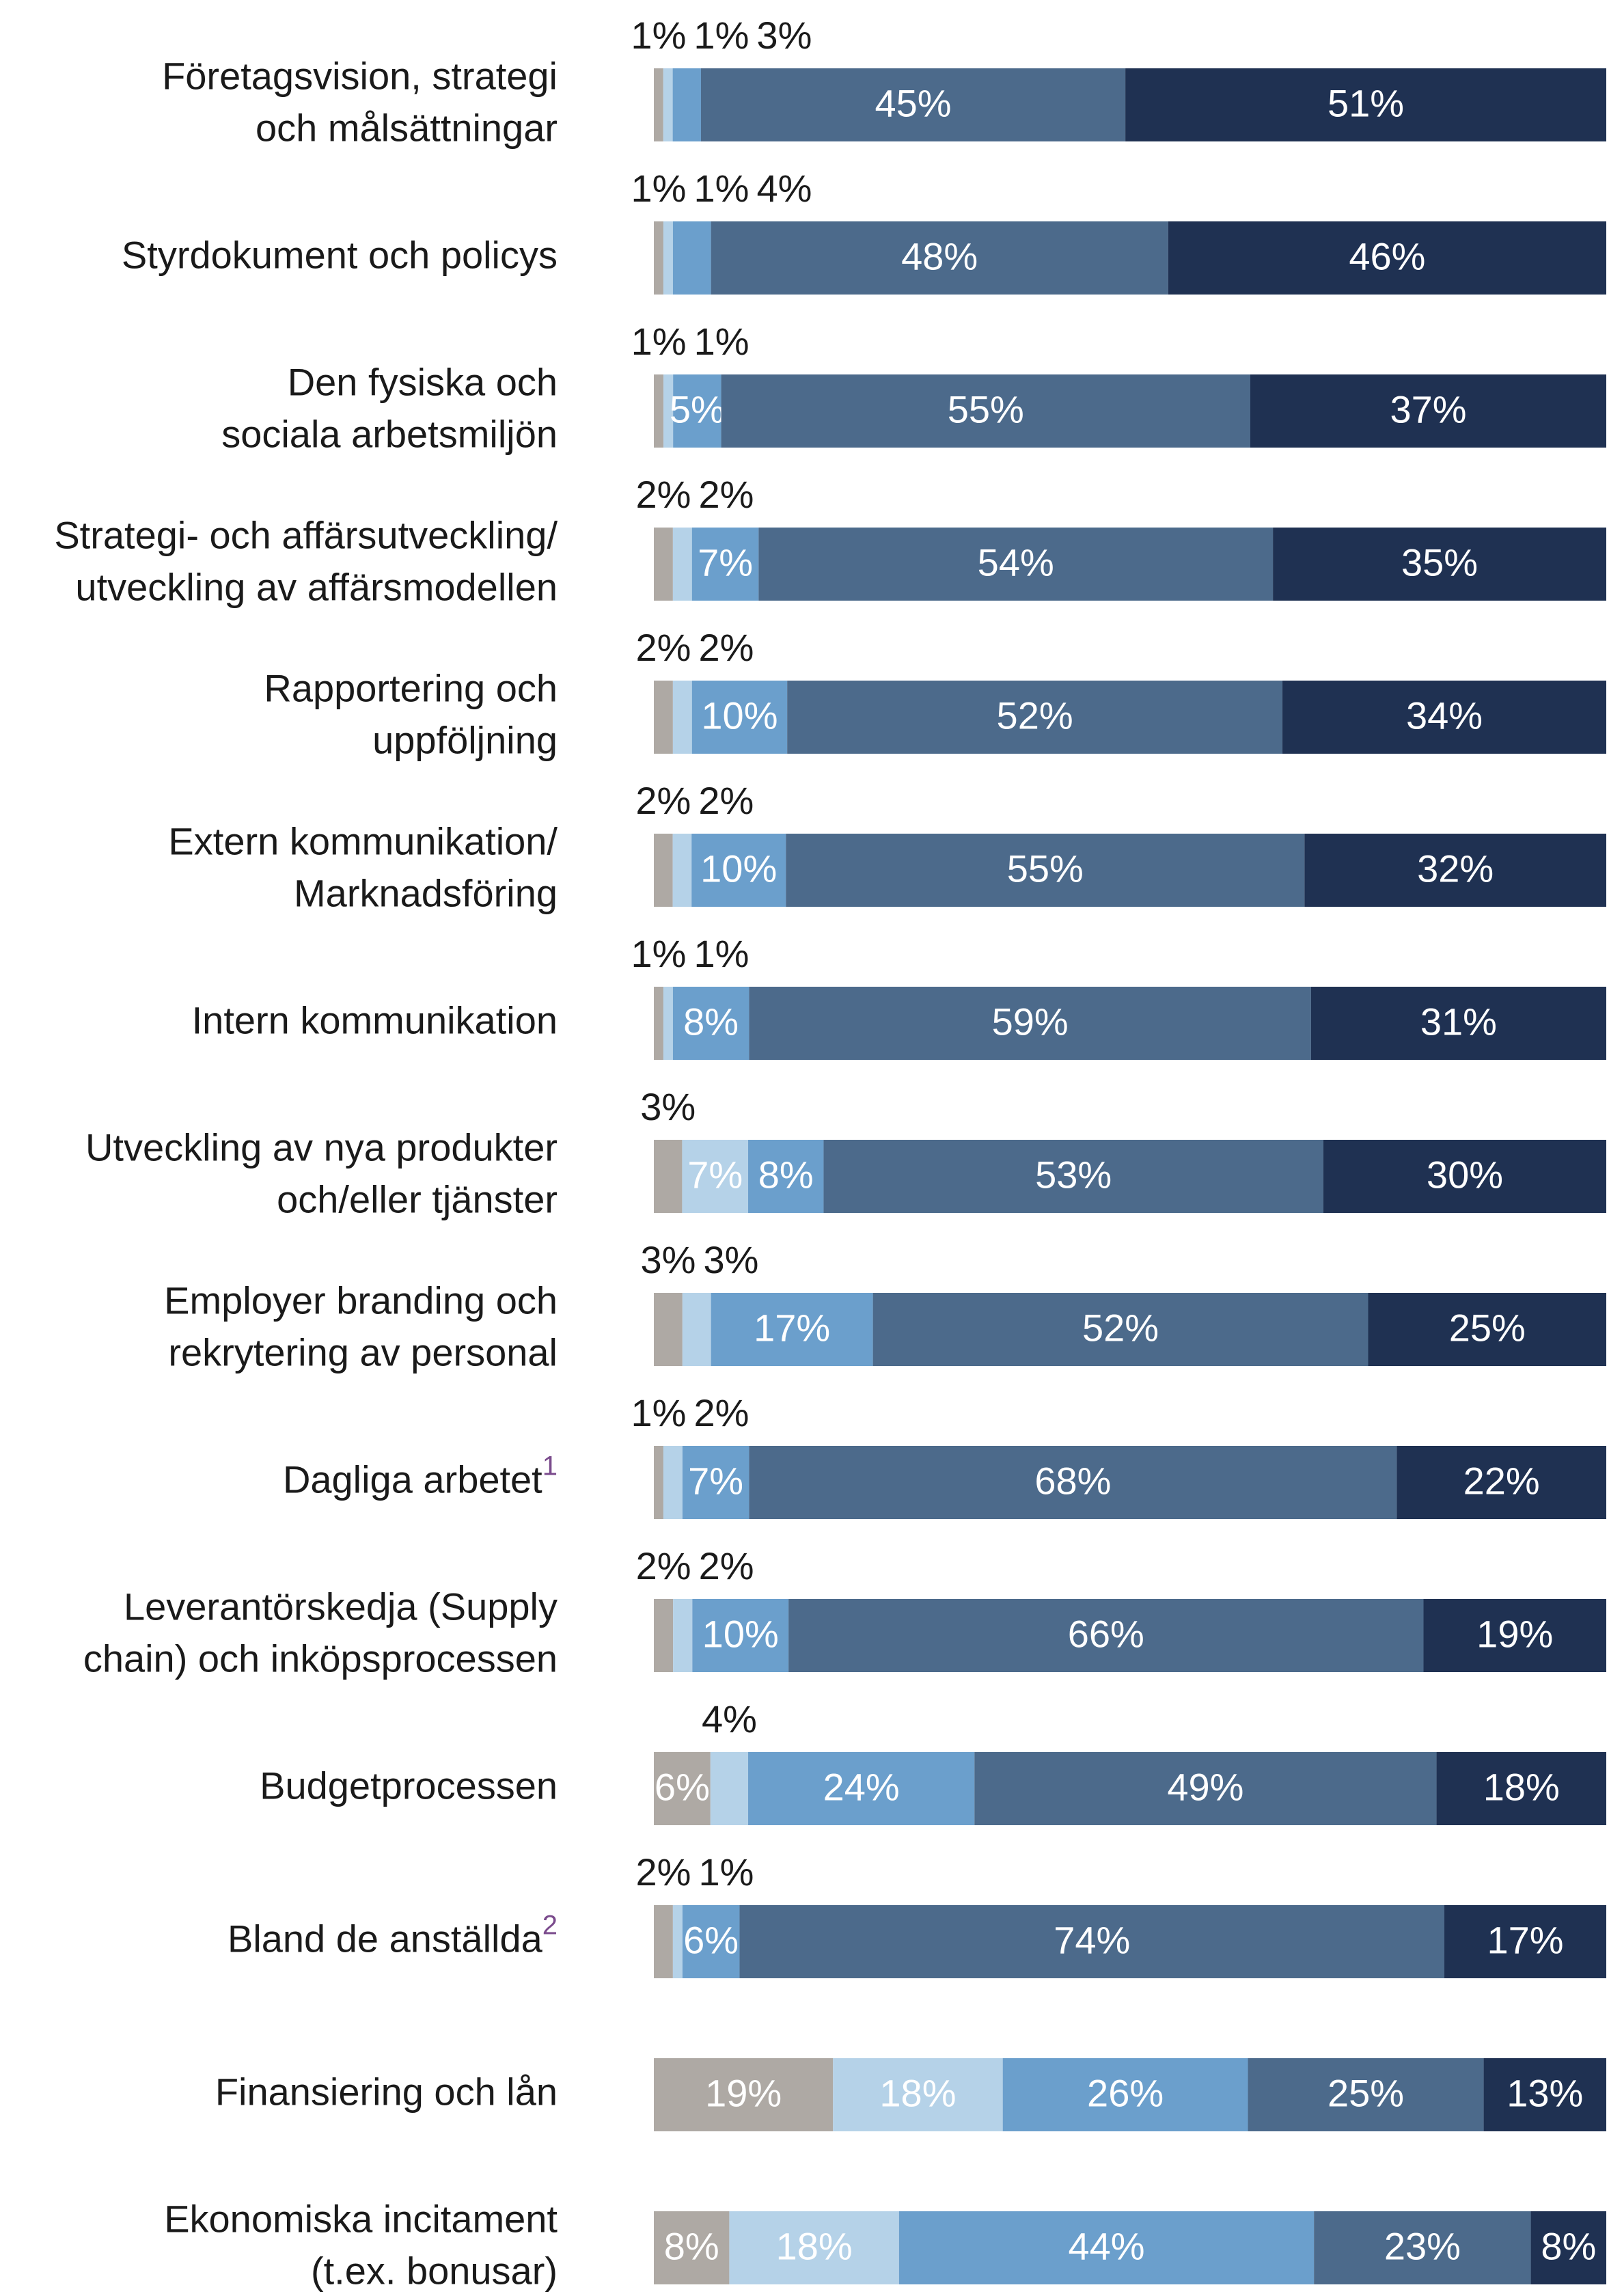  I want to click on value-label: 49%, so click(1205, 1786).